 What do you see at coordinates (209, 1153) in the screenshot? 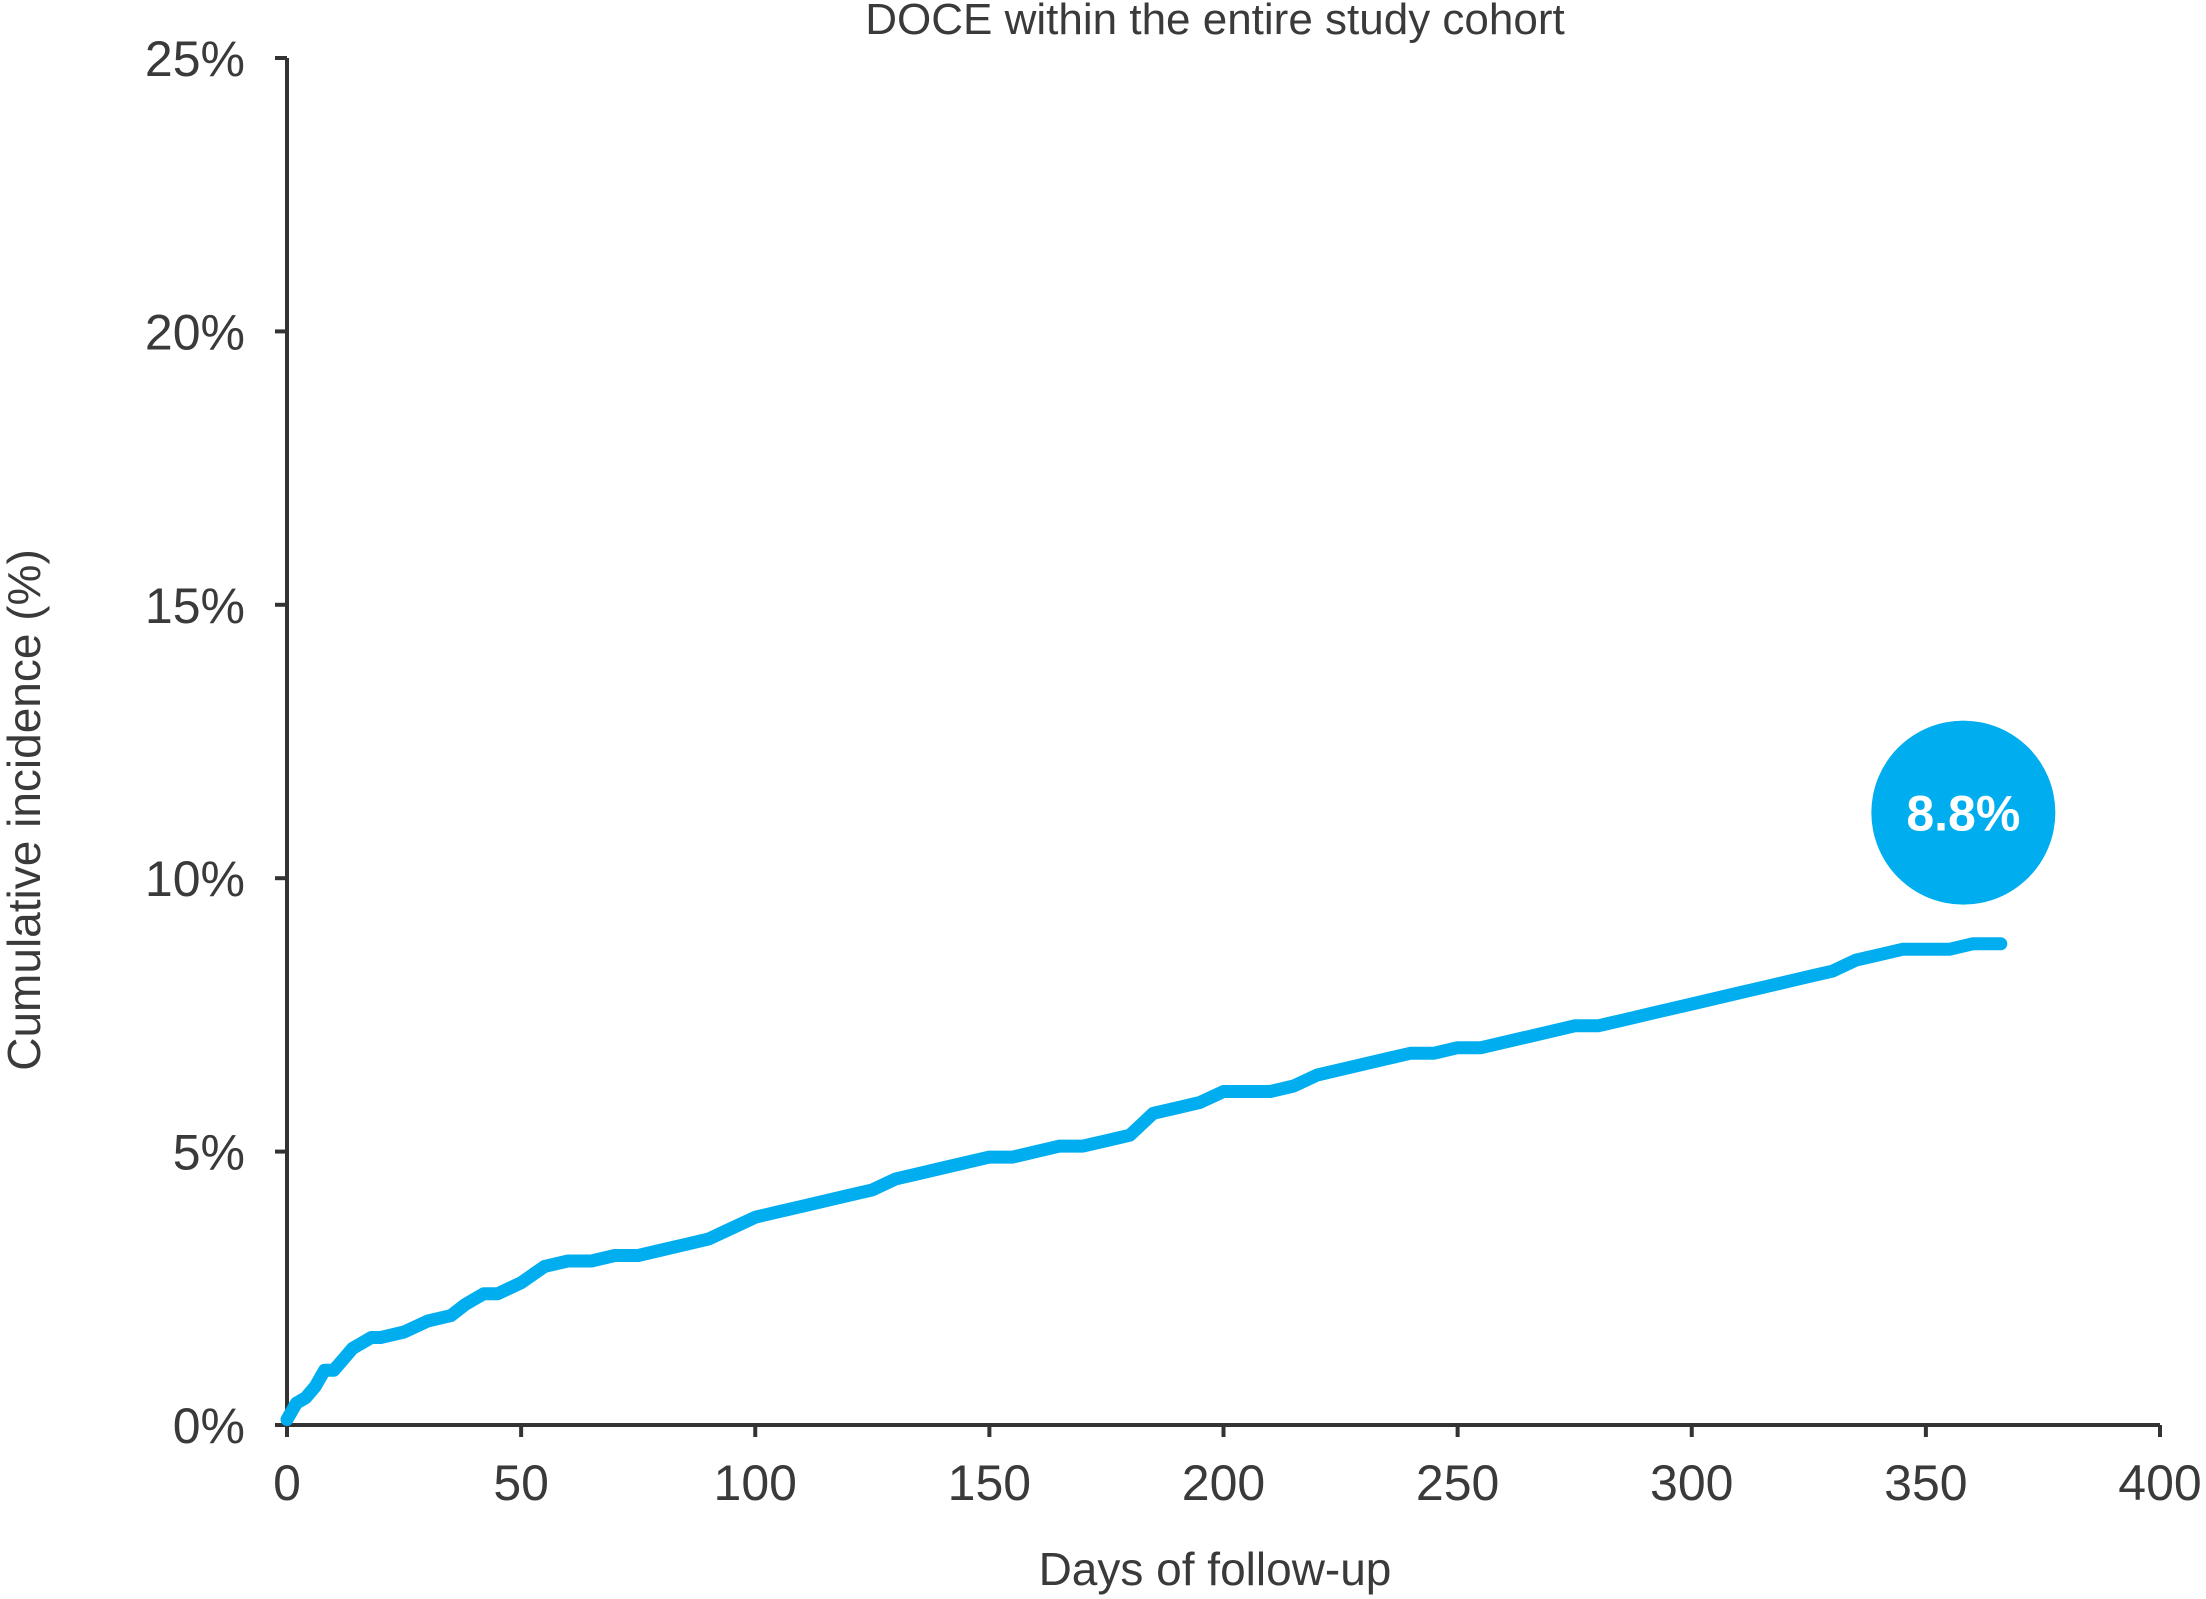
I see `y-tick-label: 5%` at bounding box center [209, 1153].